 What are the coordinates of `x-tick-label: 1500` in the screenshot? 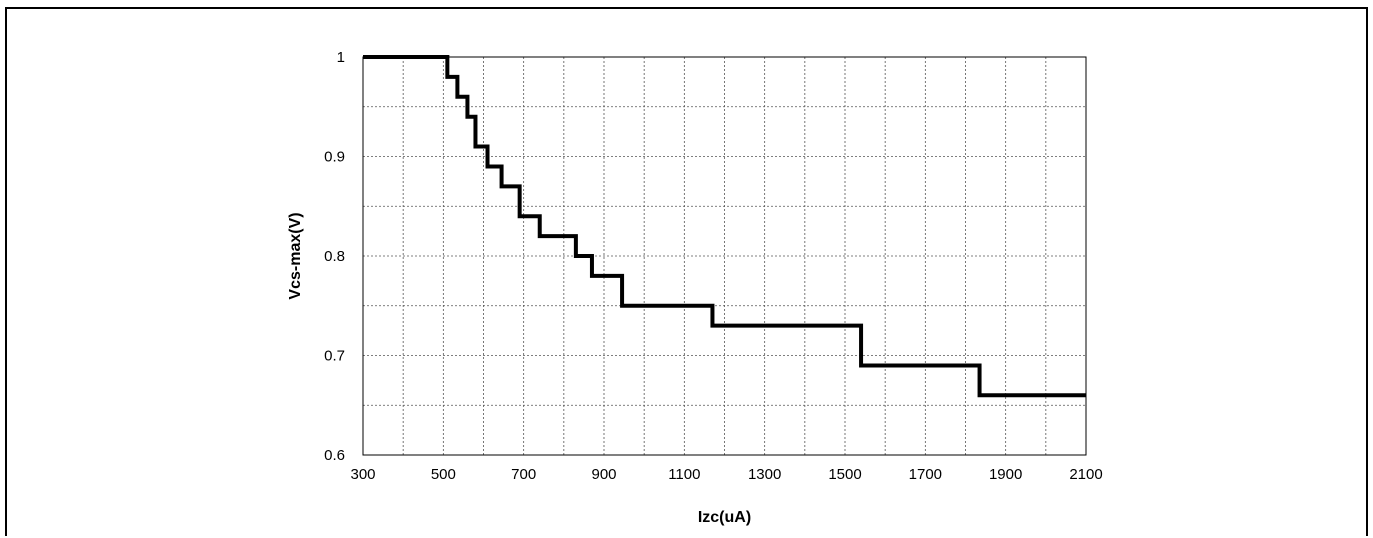 It's located at (844, 474).